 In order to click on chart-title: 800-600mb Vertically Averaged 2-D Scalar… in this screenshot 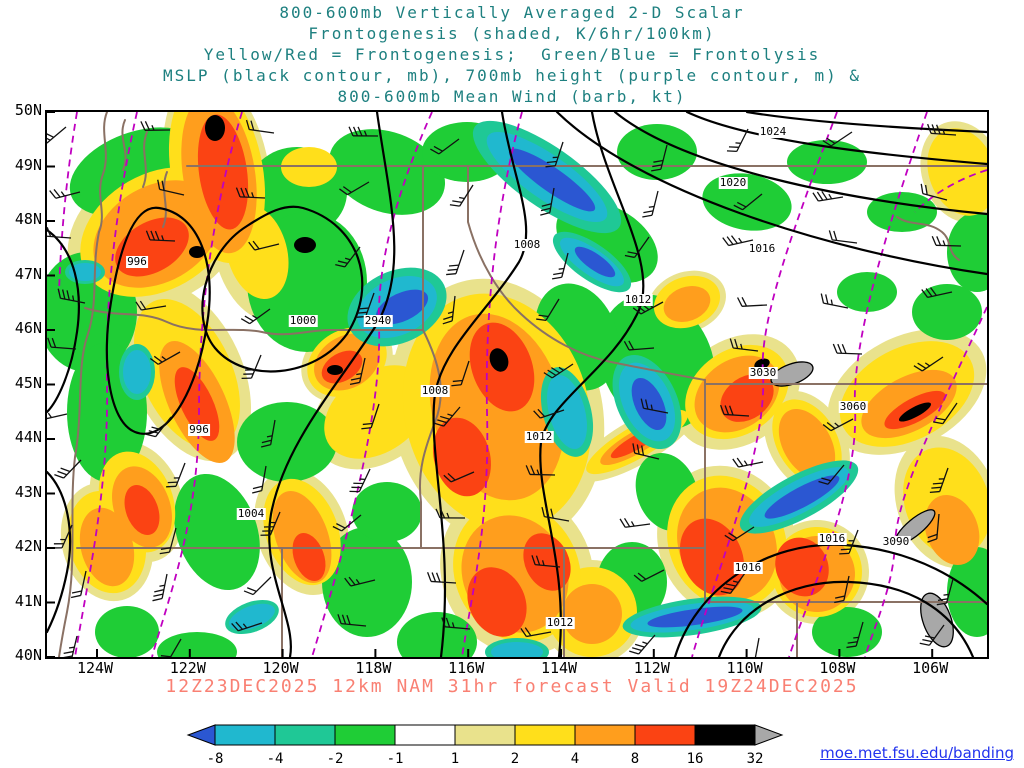, I will do `click(512, 54)`.